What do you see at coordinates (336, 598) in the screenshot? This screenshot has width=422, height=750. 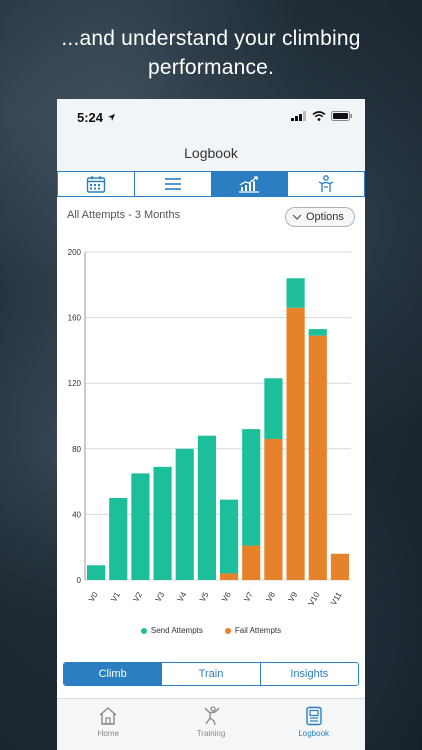 I see `x-tick-label: V11` at bounding box center [336, 598].